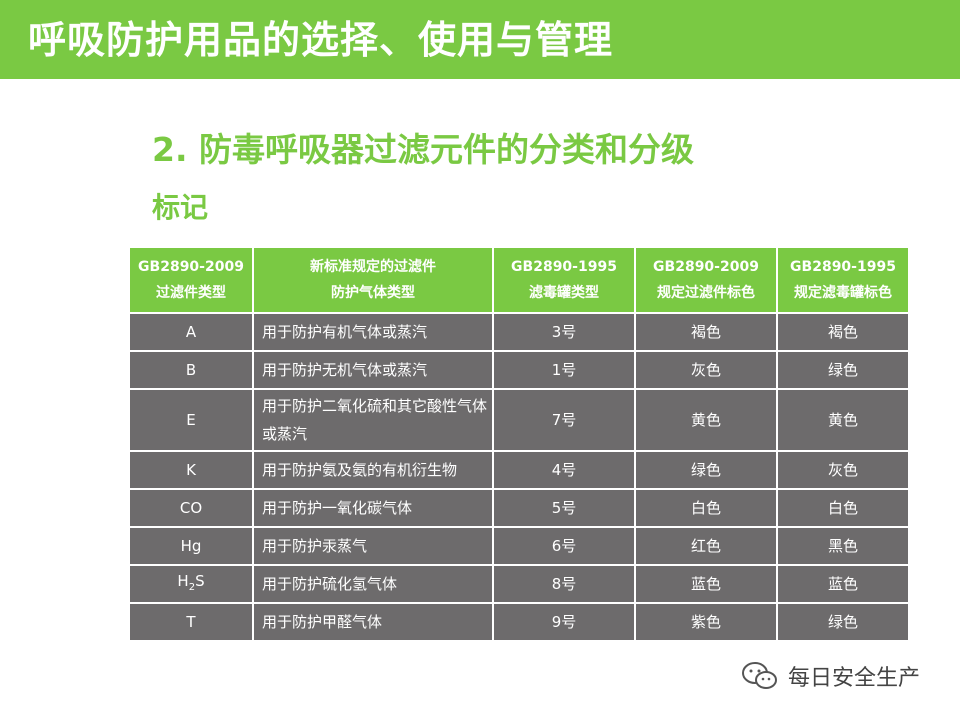 The image size is (960, 720). Describe the element at coordinates (706, 622) in the screenshot. I see `cell-new-color: 紫色` at that location.